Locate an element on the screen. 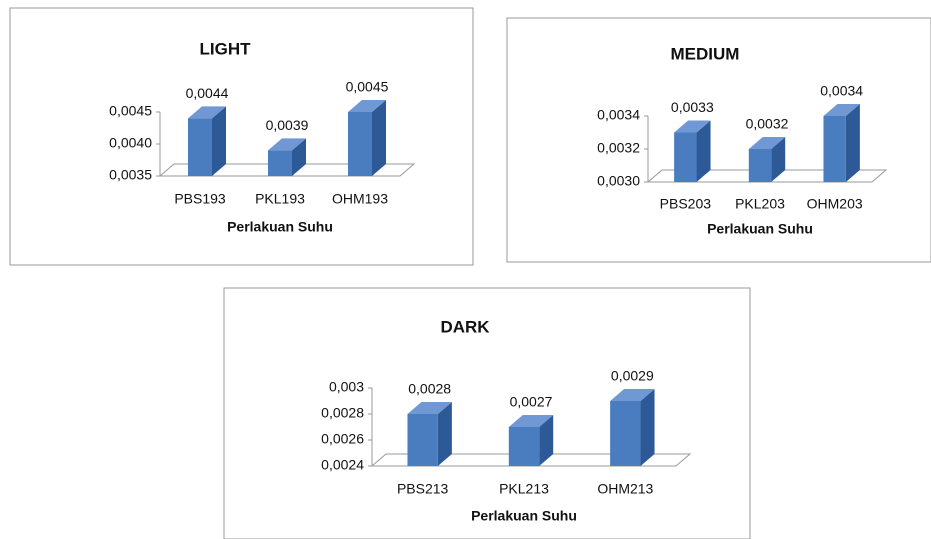  x-tick-label: PKL193 is located at coordinates (280, 199).